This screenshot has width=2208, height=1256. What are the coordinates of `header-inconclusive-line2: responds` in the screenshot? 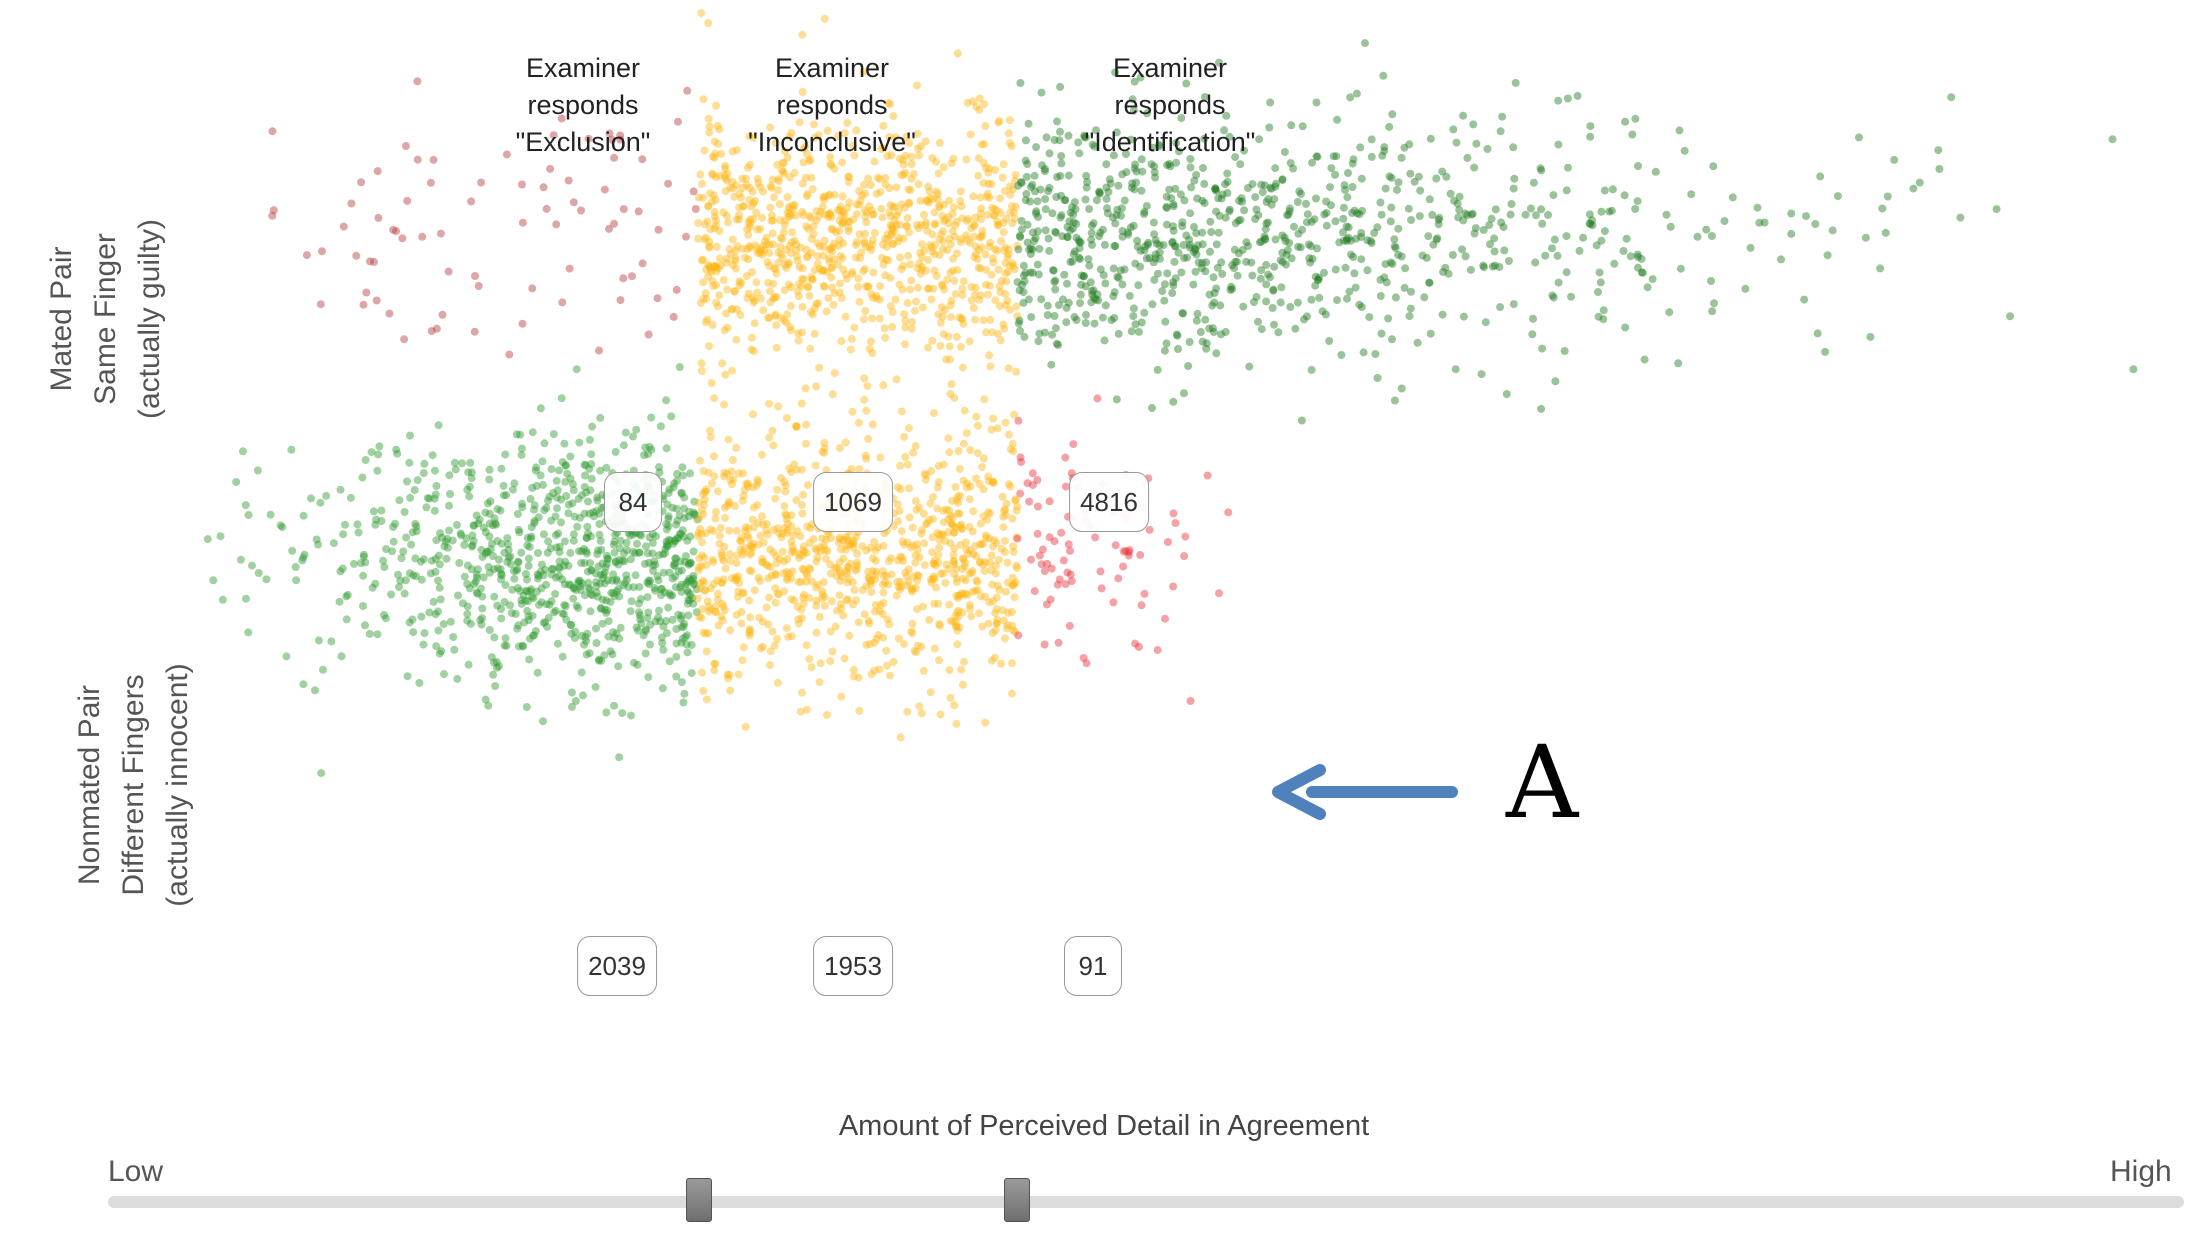 It's located at (832, 105).